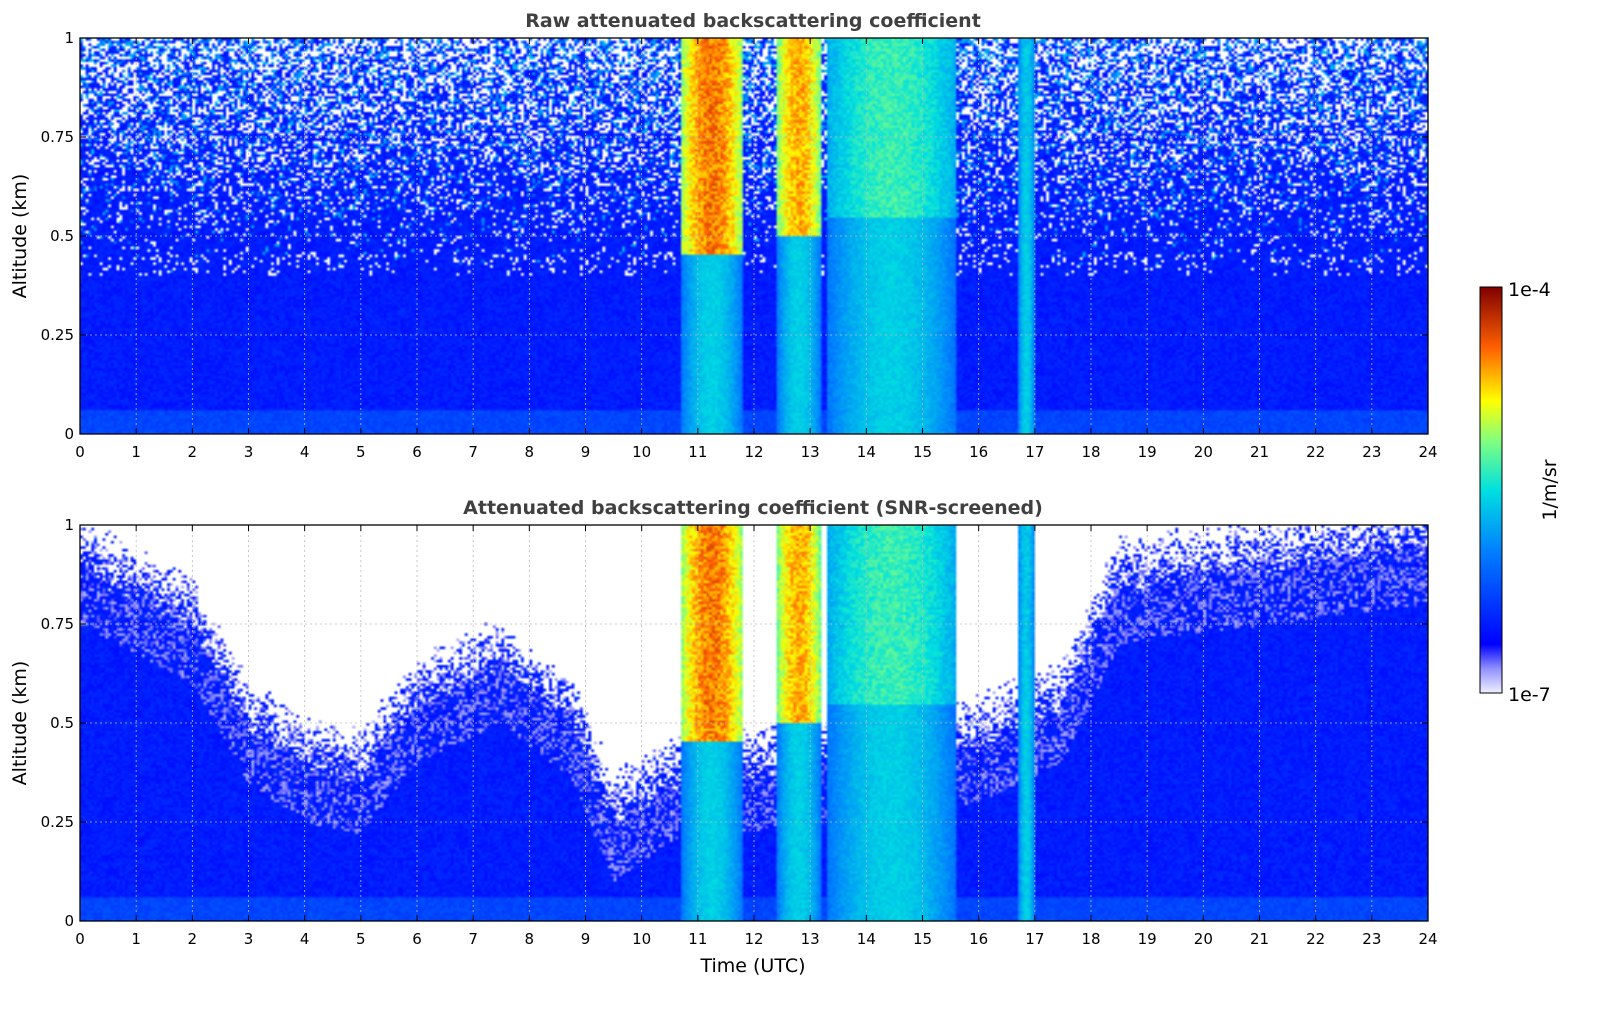 This screenshot has height=1020, width=1621. I want to click on panel-raw-y-axis-label: Altitude (km), so click(20, 236).